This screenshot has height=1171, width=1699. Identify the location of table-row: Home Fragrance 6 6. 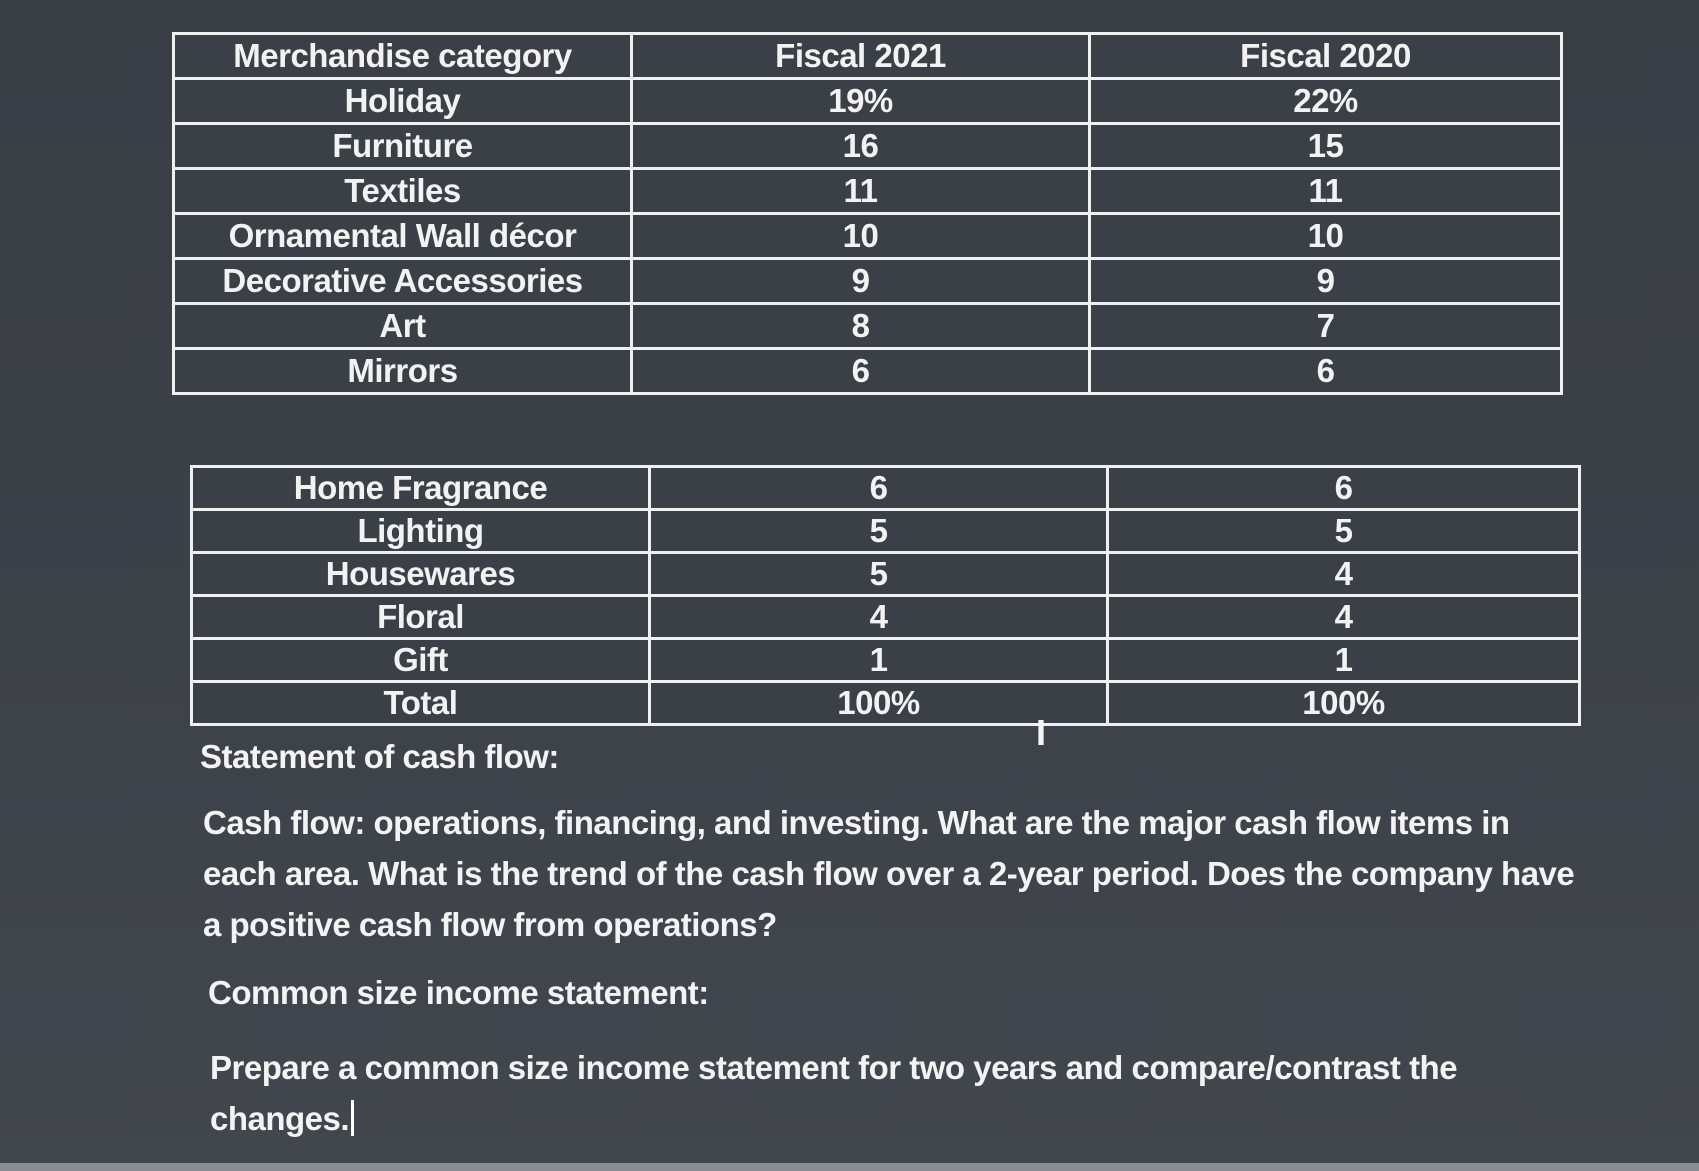
(885, 488).